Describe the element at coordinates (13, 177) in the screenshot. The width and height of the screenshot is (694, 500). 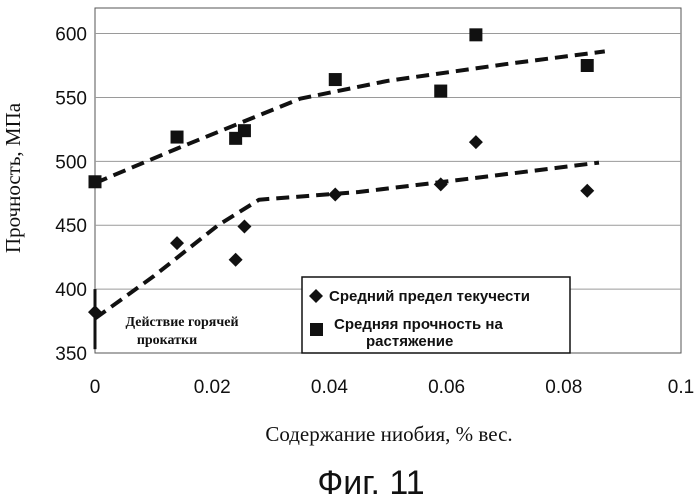
I see `y-axis-title: Прочность, МПа` at that location.